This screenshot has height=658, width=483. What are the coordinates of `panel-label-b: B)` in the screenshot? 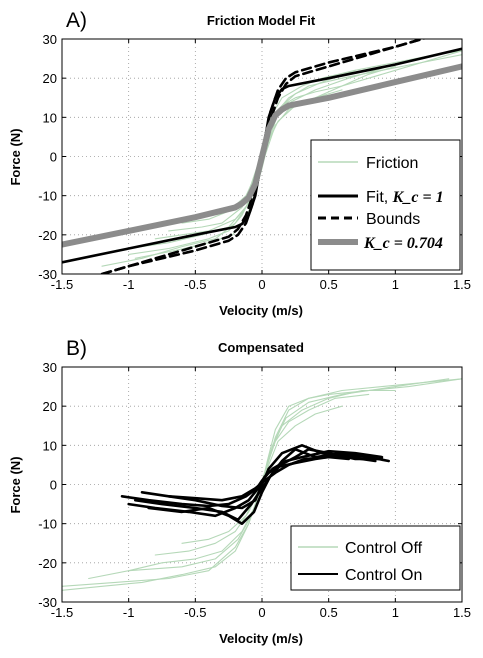 It's located at (76, 348).